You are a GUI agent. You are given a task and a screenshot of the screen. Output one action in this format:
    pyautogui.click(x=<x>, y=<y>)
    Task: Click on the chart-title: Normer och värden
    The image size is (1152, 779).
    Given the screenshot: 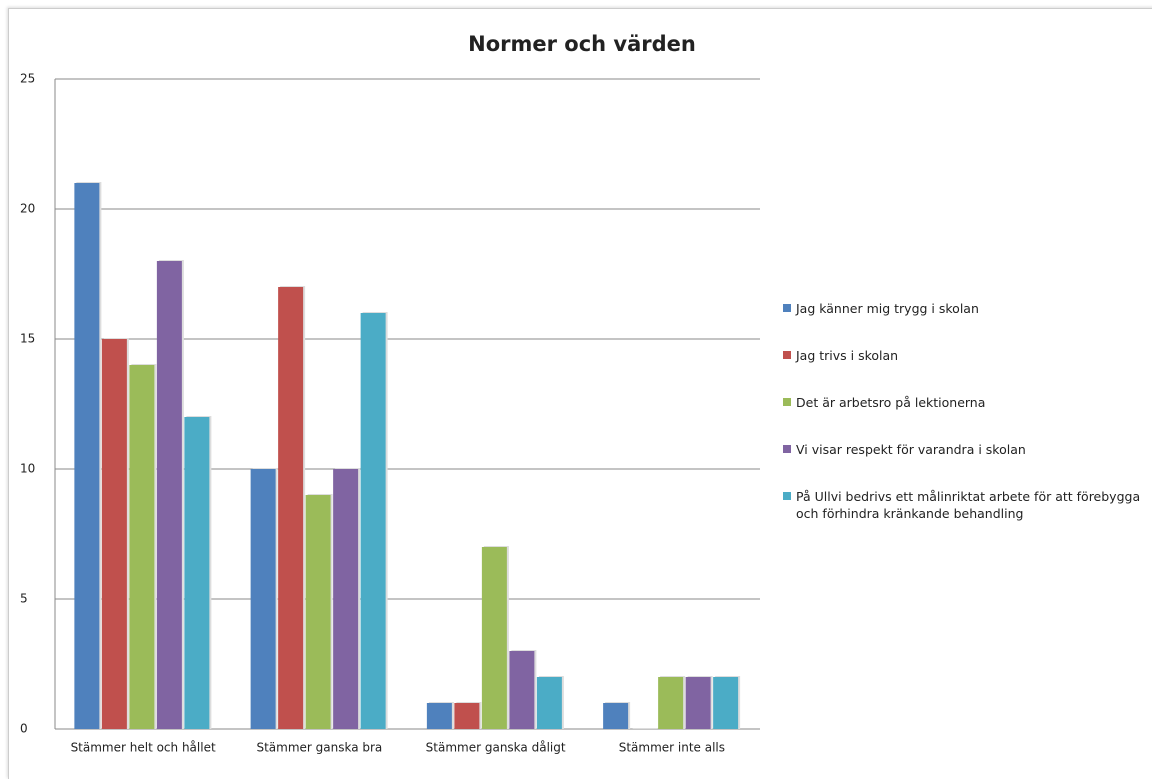 What is the action you would take?
    pyautogui.click(x=582, y=44)
    